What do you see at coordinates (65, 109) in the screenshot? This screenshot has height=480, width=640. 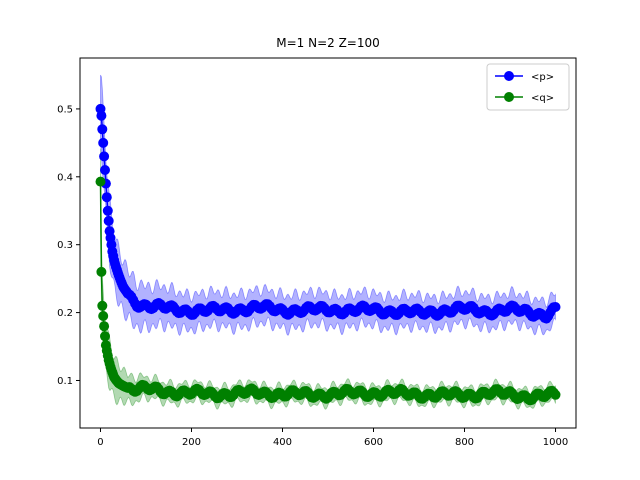 I see `y-tick-label: 0.5` at bounding box center [65, 109].